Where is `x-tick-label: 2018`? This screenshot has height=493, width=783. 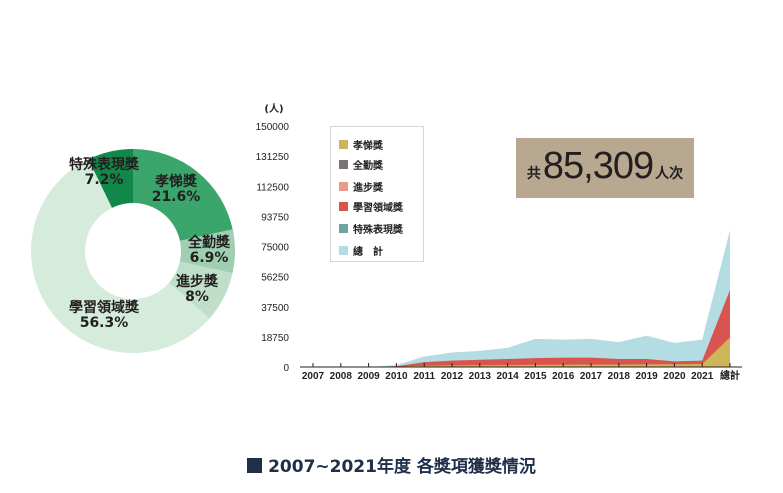 x-tick-label: 2018 is located at coordinates (619, 376).